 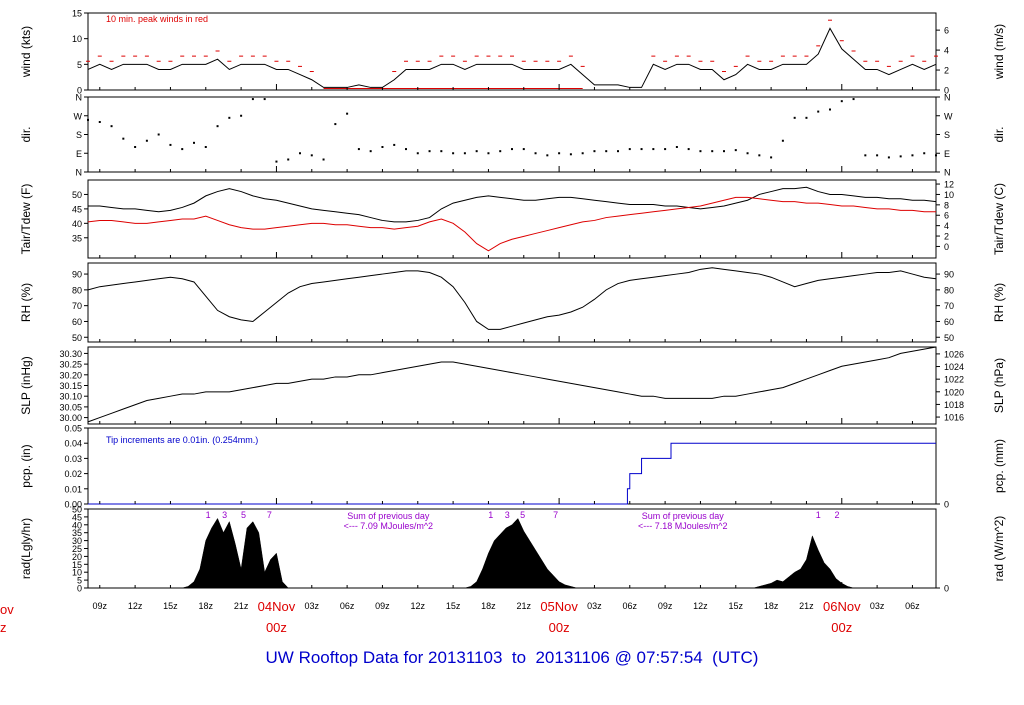 I want to click on y-tick-label: 15, so click(x=77, y=14).